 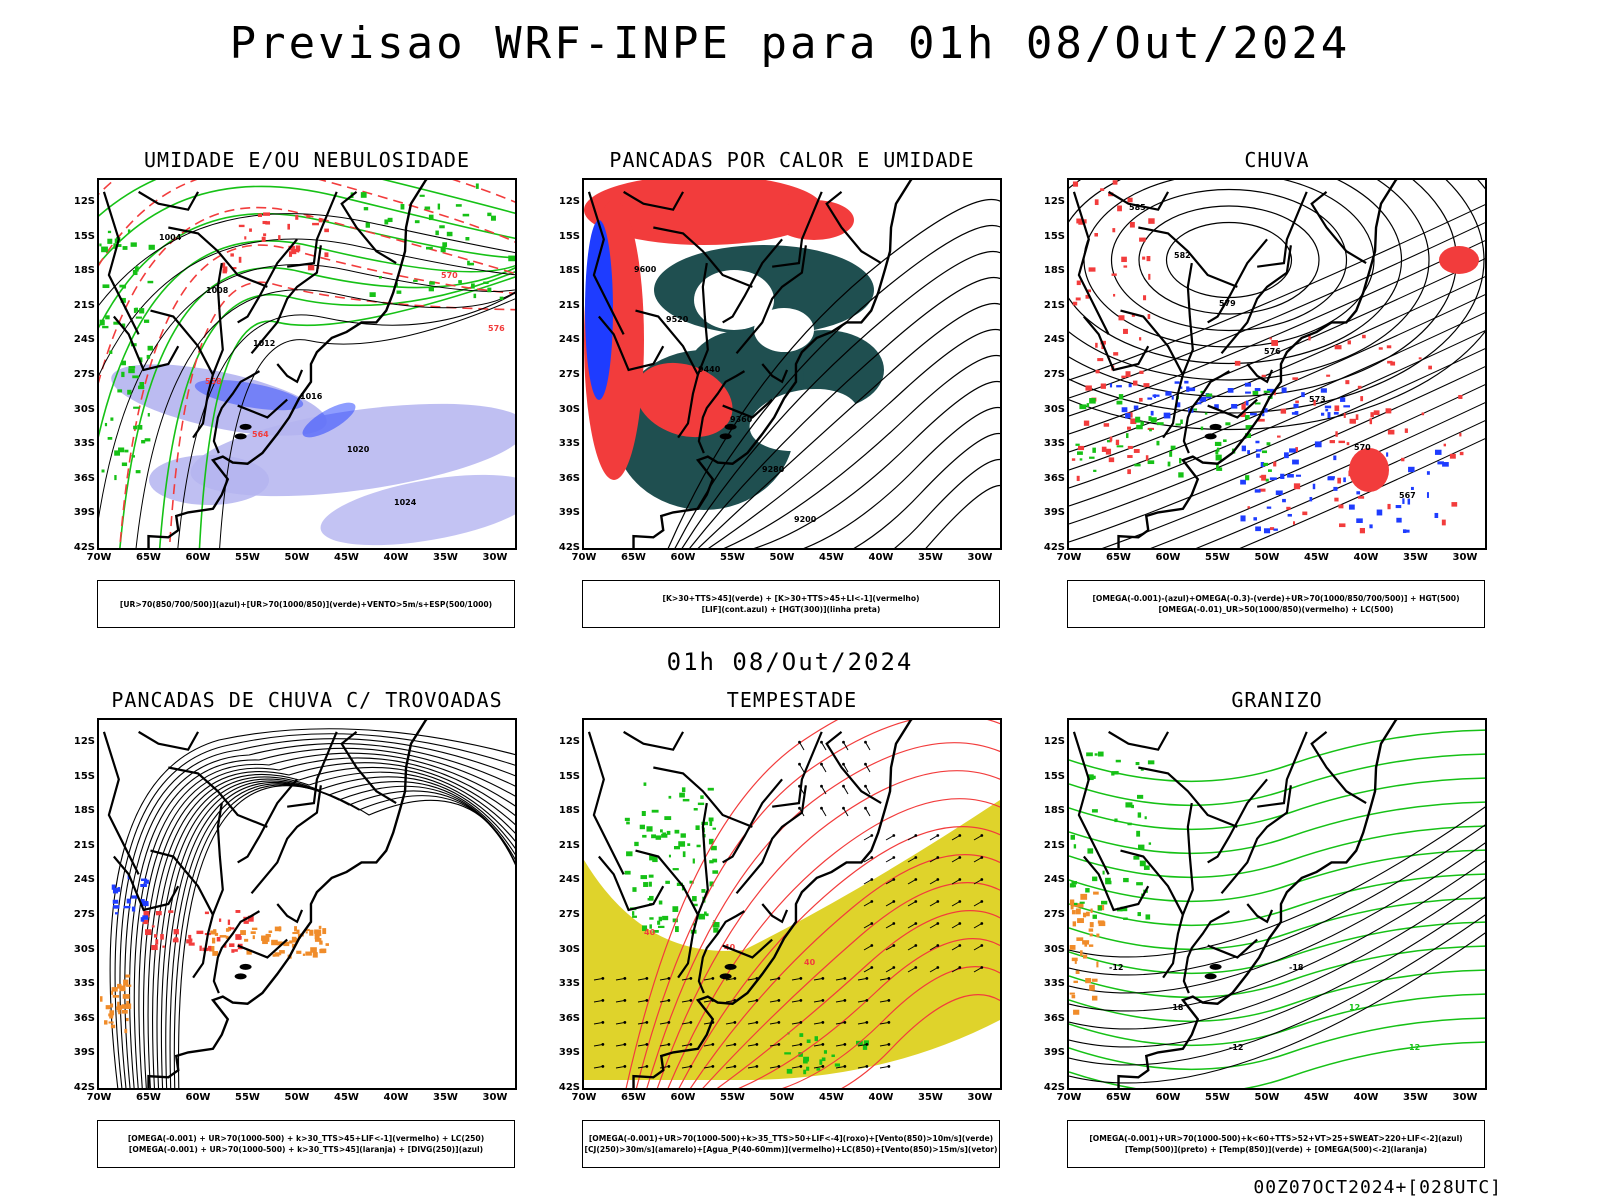 What do you see at coordinates (1054, 340) in the screenshot?
I see `lat-tick-label: 24S` at bounding box center [1054, 340].